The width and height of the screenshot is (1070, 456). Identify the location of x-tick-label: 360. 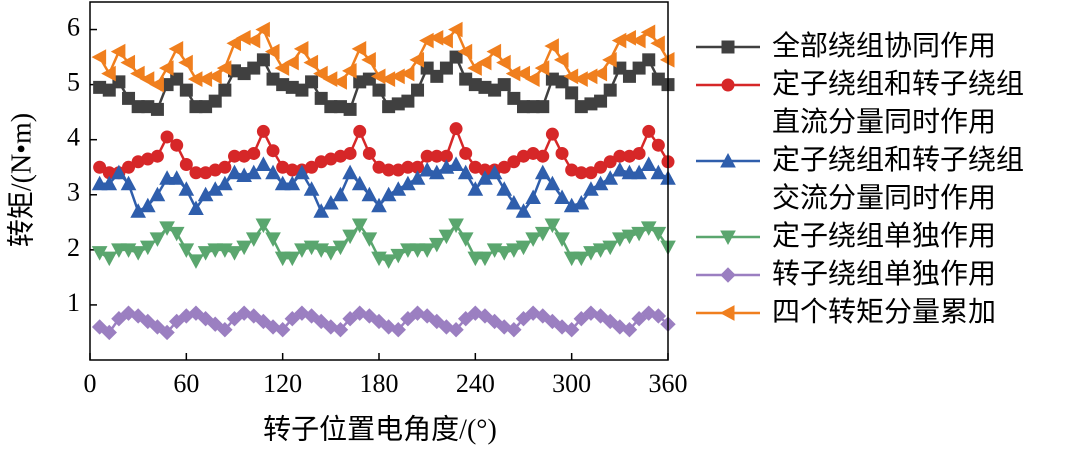
(668, 383).